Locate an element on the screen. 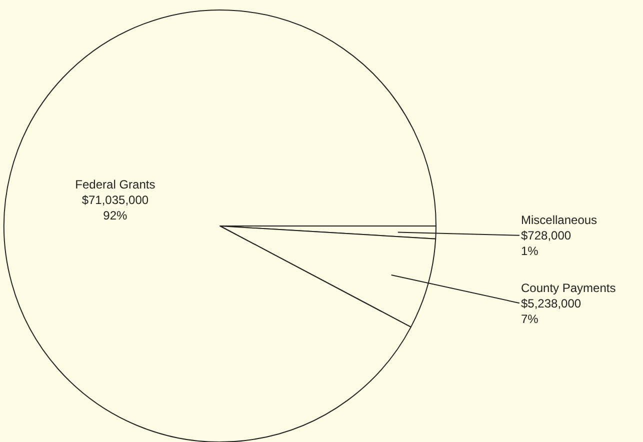 The width and height of the screenshot is (643, 442). data-label: $71,035,000 92% is located at coordinates (115, 207).